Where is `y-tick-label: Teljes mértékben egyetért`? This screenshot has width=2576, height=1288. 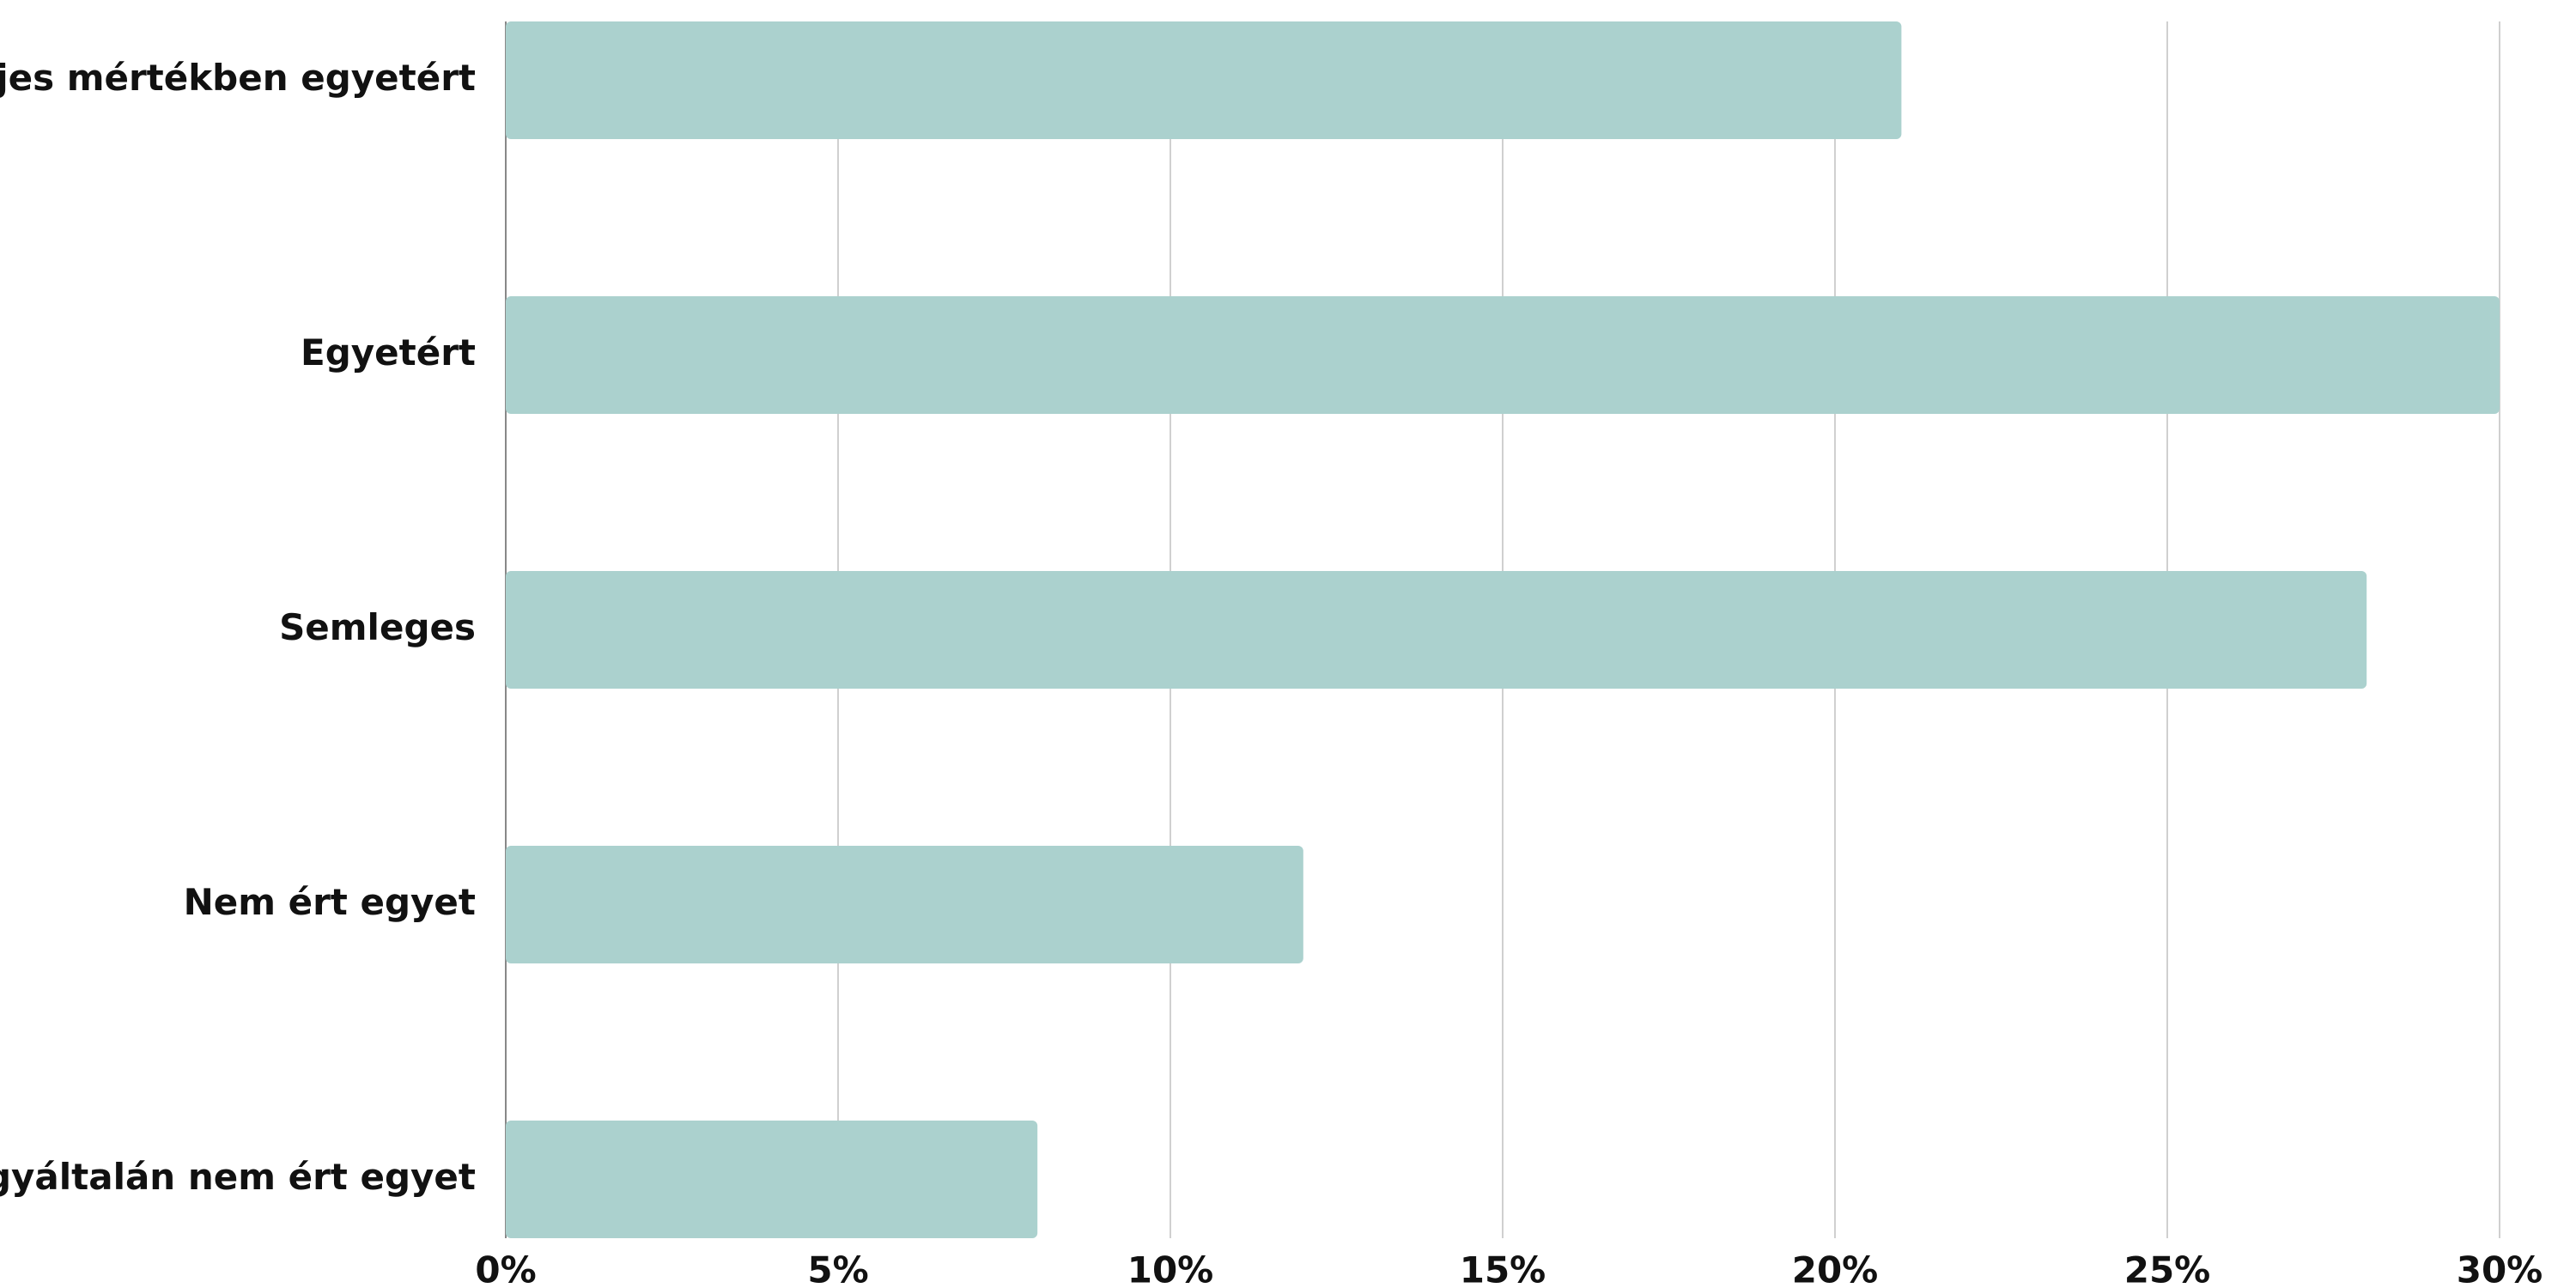 y-tick-label: Teljes mértékben egyetért is located at coordinates (238, 78).